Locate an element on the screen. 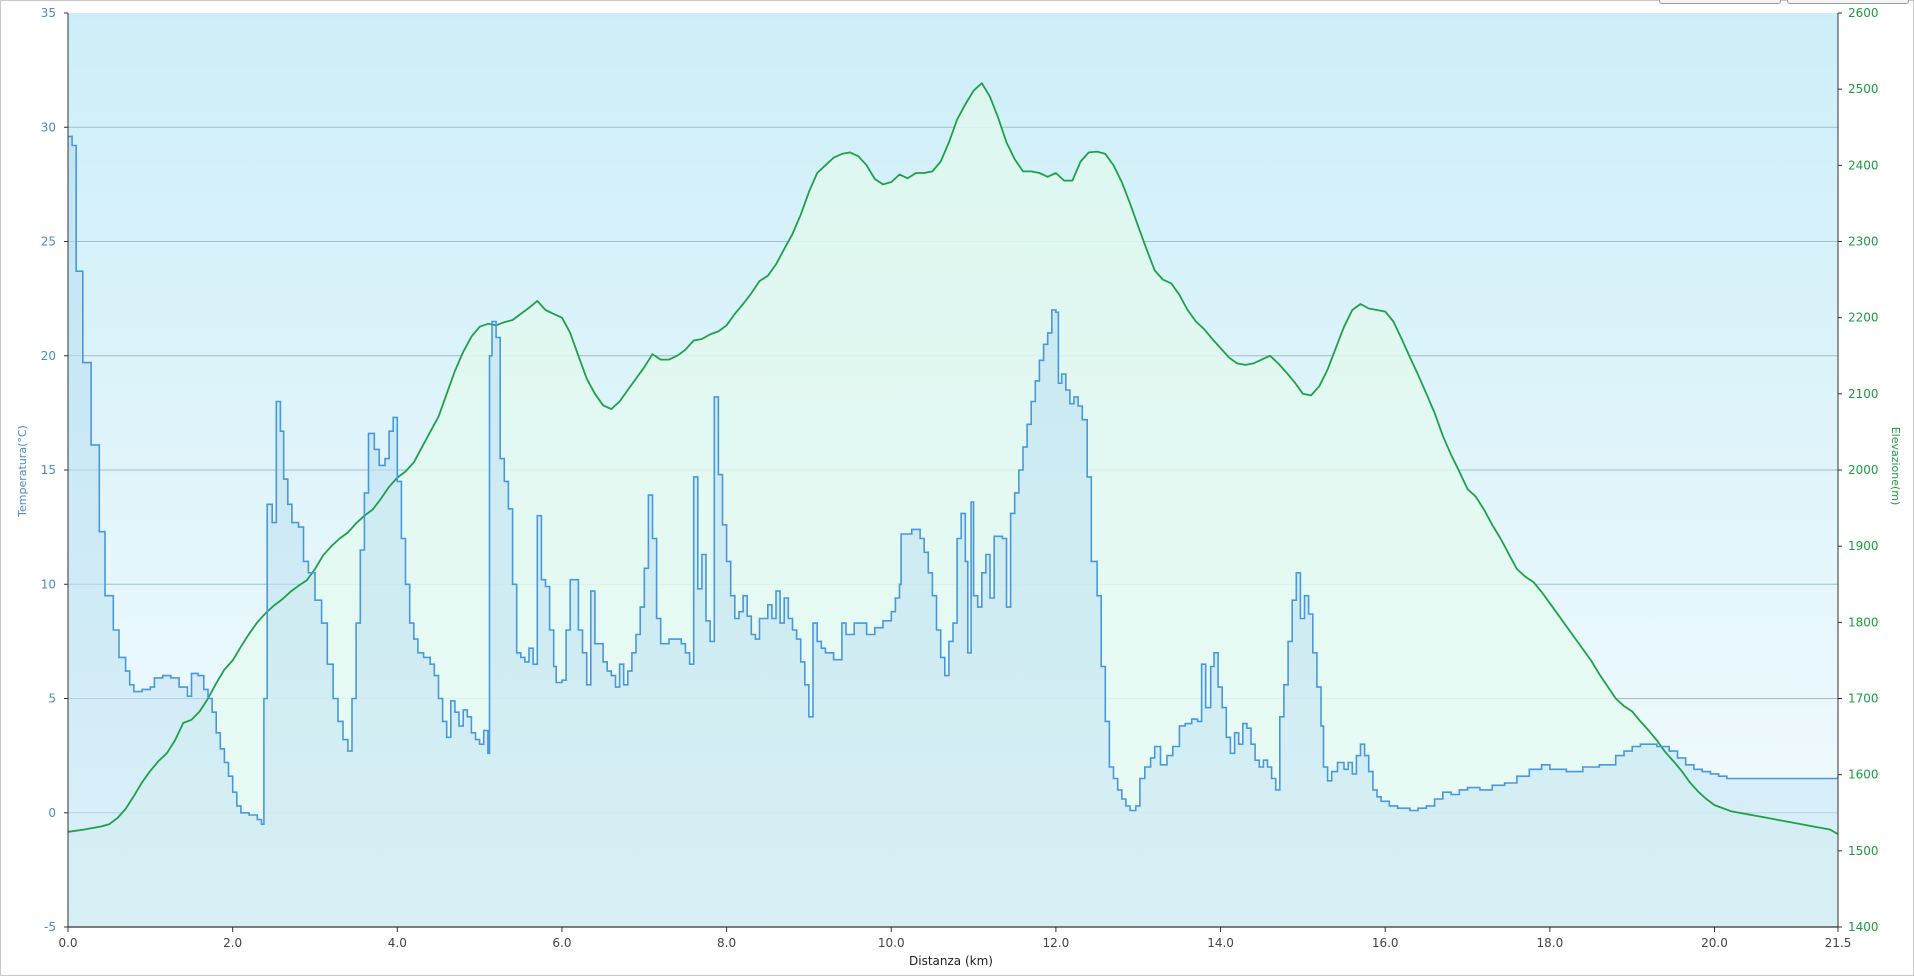 The width and height of the screenshot is (1914, 976). x-axis-title: Distanza (km) is located at coordinates (951, 961).